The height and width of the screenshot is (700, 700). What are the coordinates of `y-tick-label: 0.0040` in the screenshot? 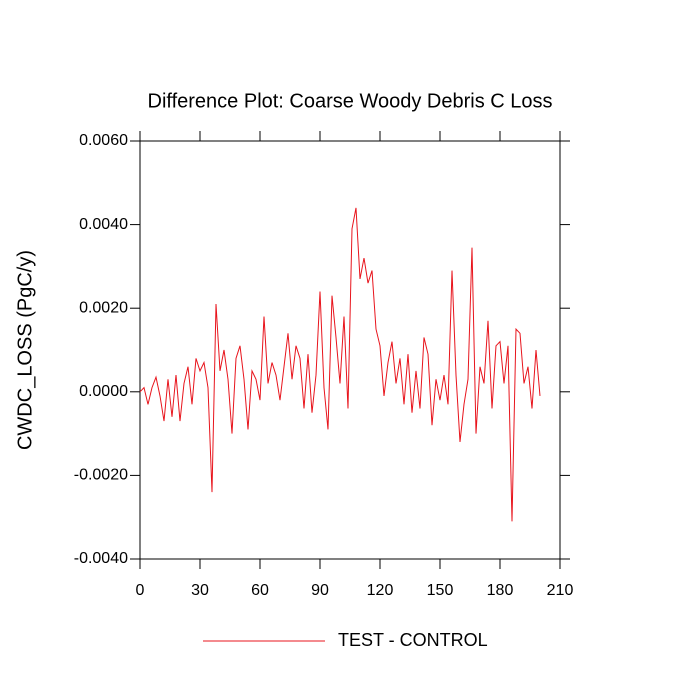 It's located at (103, 224).